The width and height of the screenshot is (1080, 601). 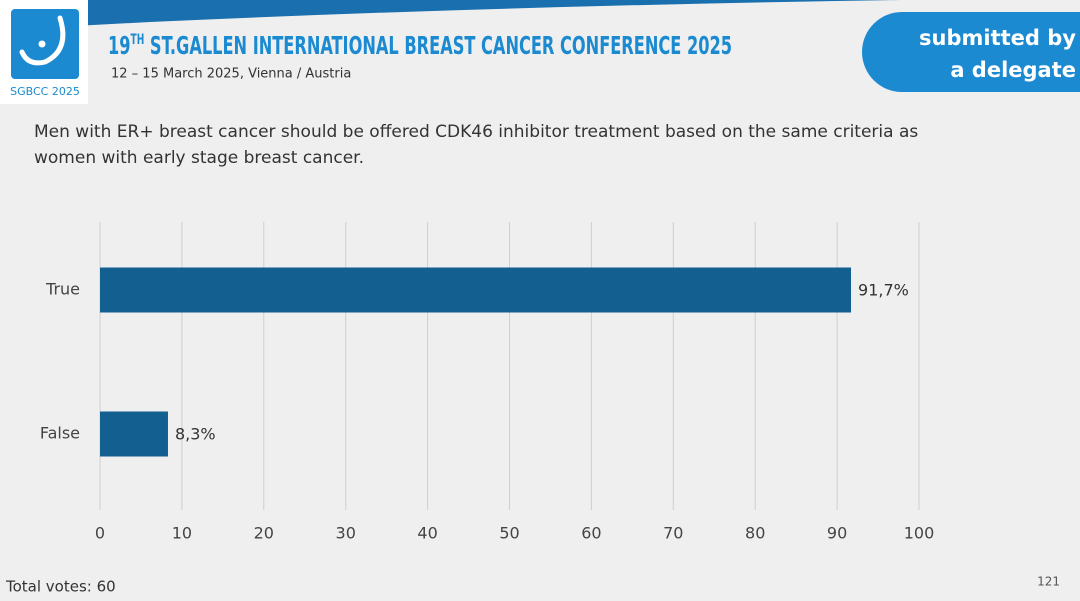 What do you see at coordinates (427, 533) in the screenshot?
I see `x-tick-label: 40` at bounding box center [427, 533].